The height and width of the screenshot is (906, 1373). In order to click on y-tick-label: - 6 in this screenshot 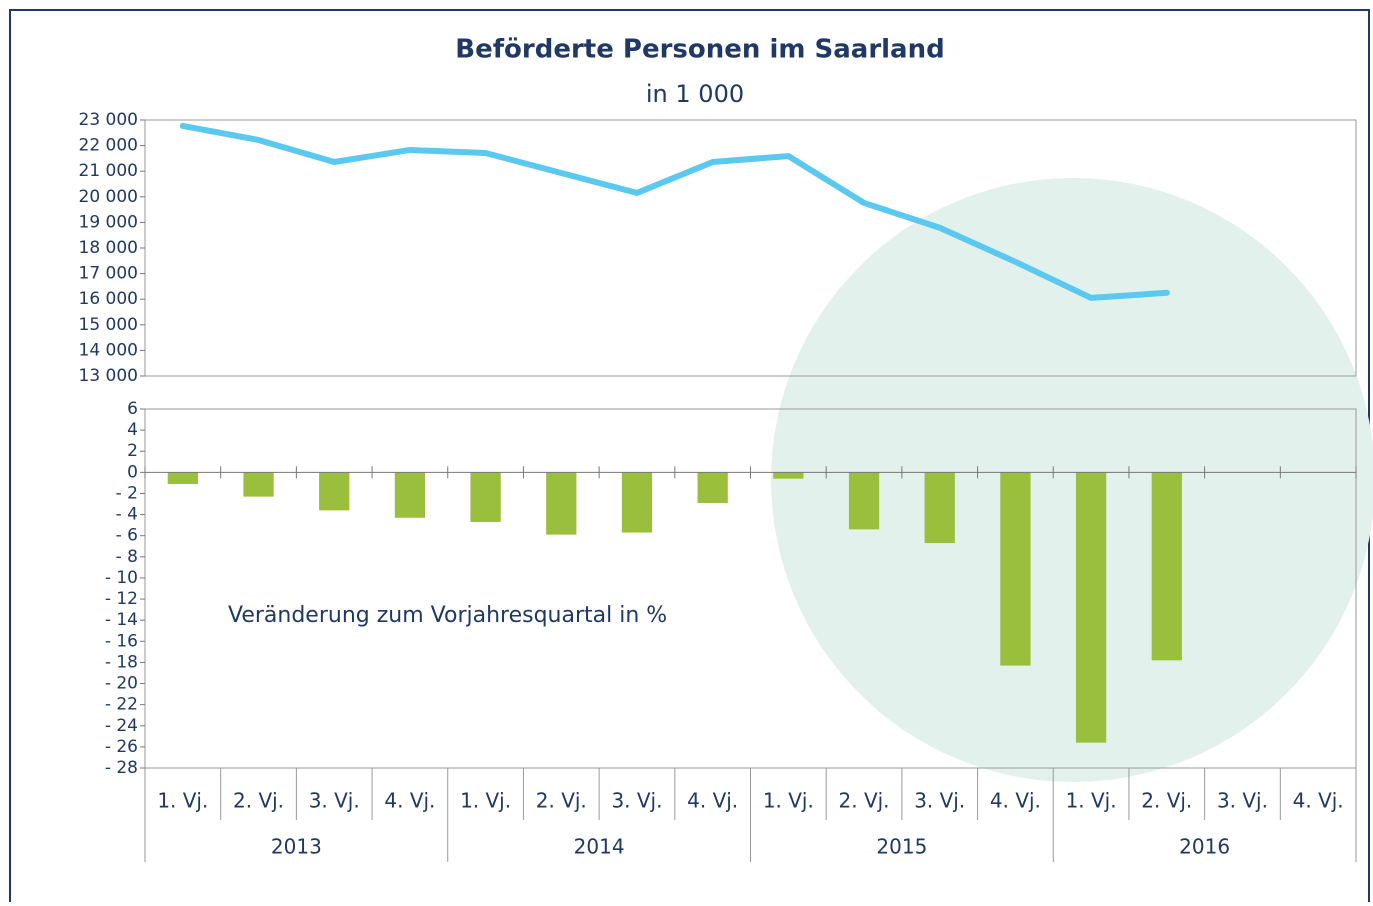, I will do `click(127, 536)`.